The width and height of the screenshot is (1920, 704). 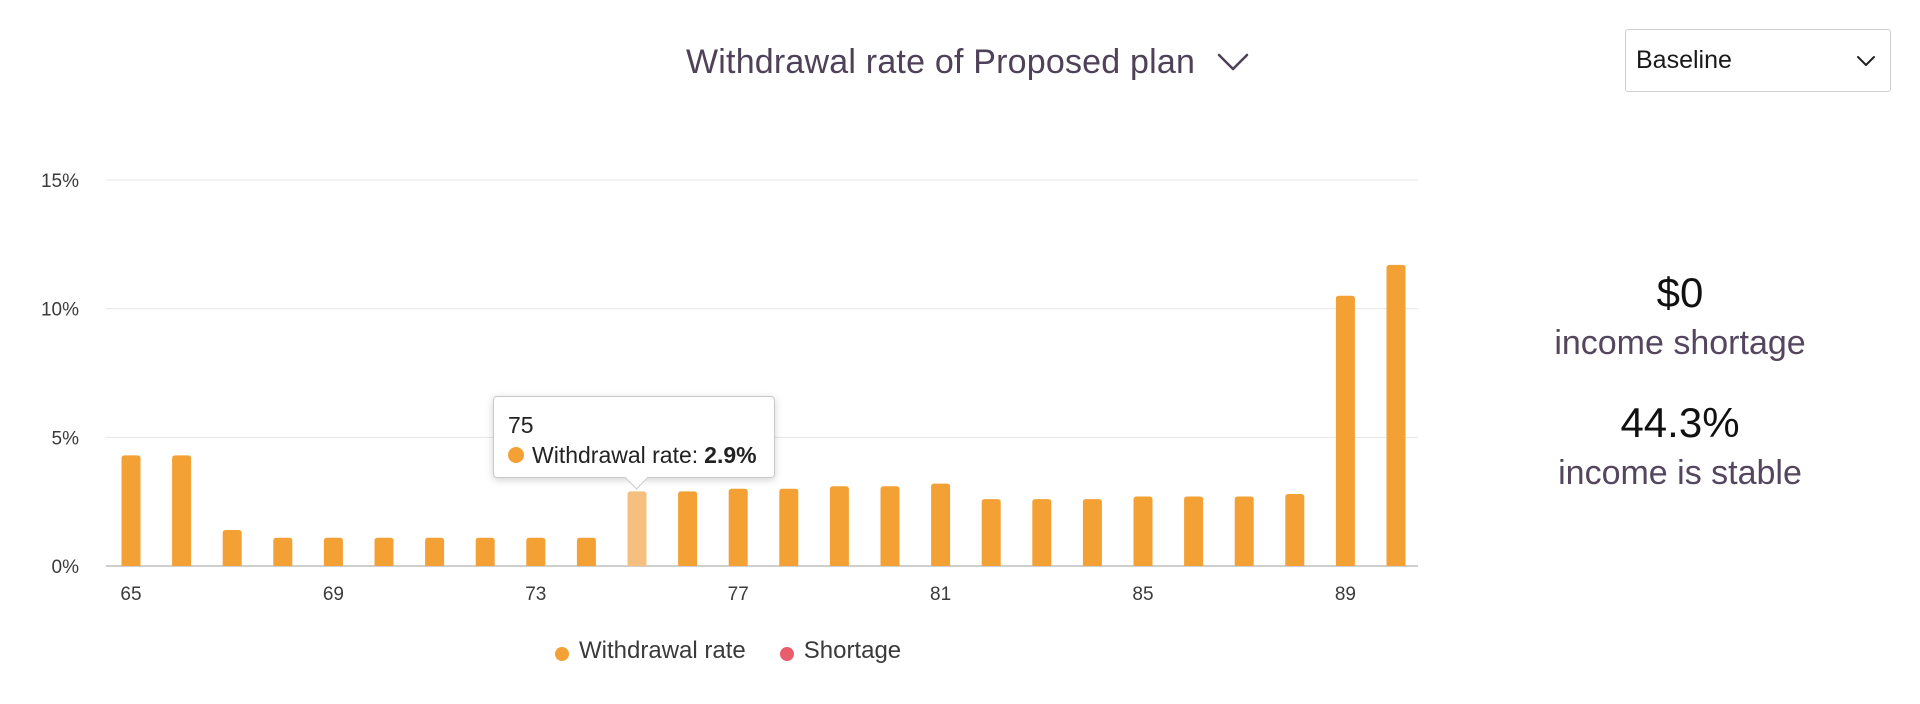 What do you see at coordinates (940, 594) in the screenshot?
I see `x-tick-label: 81` at bounding box center [940, 594].